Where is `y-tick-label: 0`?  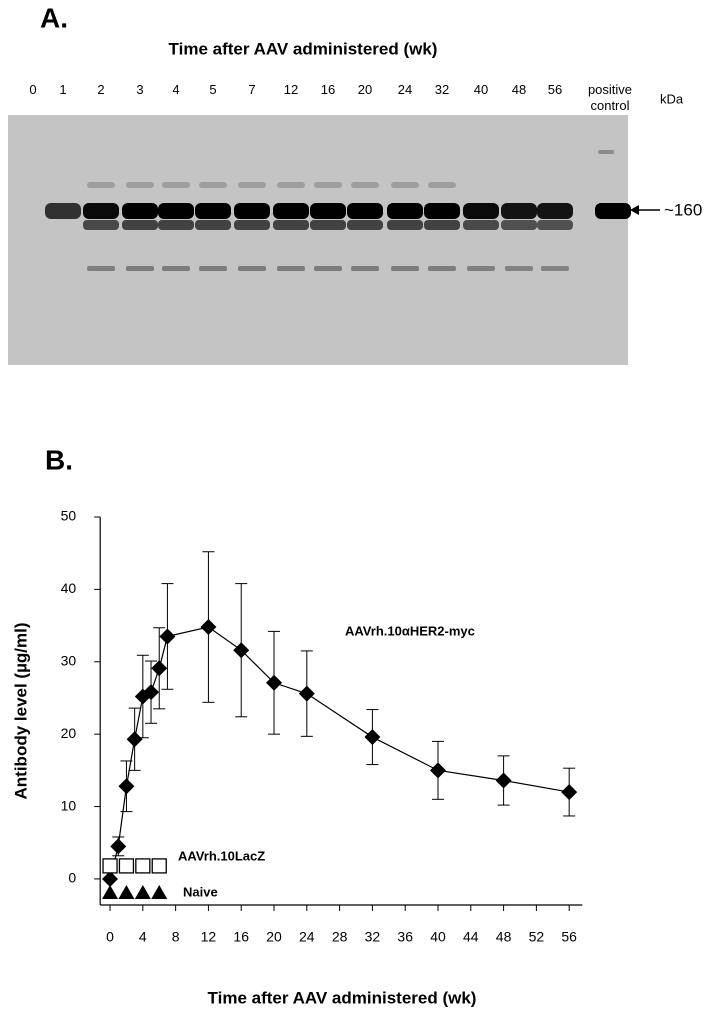 y-tick-label: 0 is located at coordinates (72, 878).